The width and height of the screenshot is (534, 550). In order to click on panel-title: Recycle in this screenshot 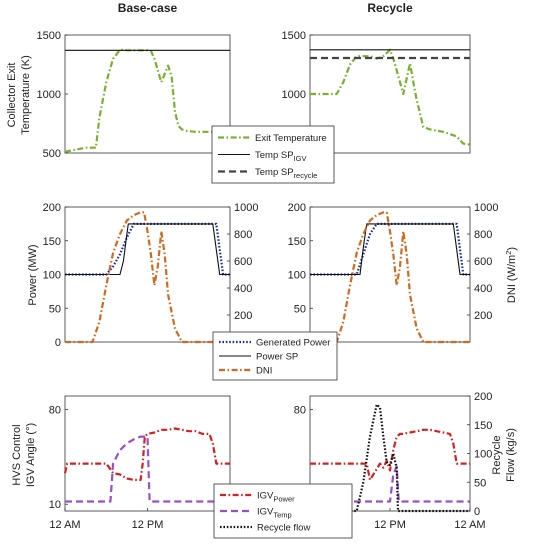, I will do `click(390, 8)`.